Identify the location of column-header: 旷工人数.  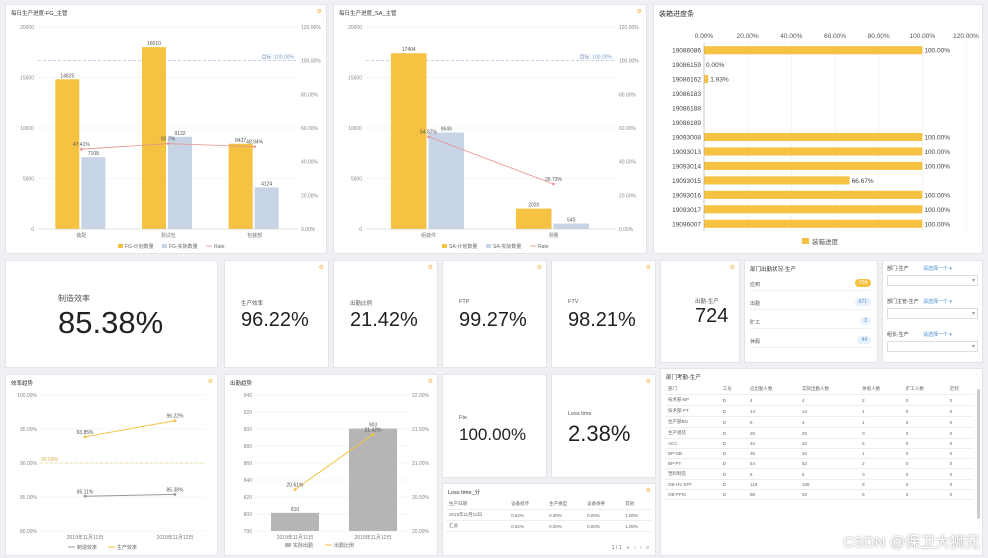
(924, 389).